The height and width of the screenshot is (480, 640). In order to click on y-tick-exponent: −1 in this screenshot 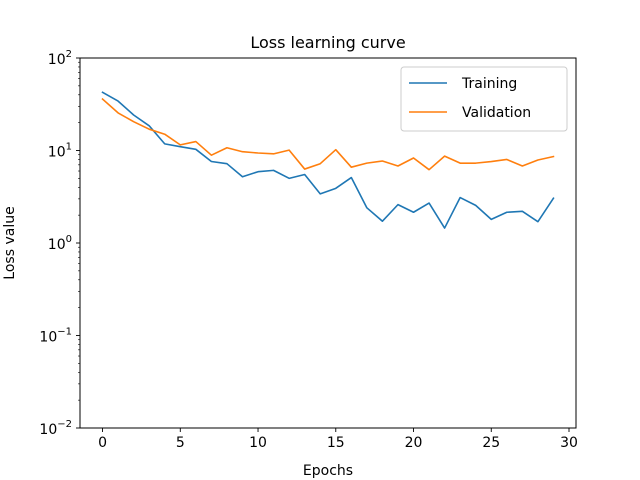, I will do `click(64, 332)`.